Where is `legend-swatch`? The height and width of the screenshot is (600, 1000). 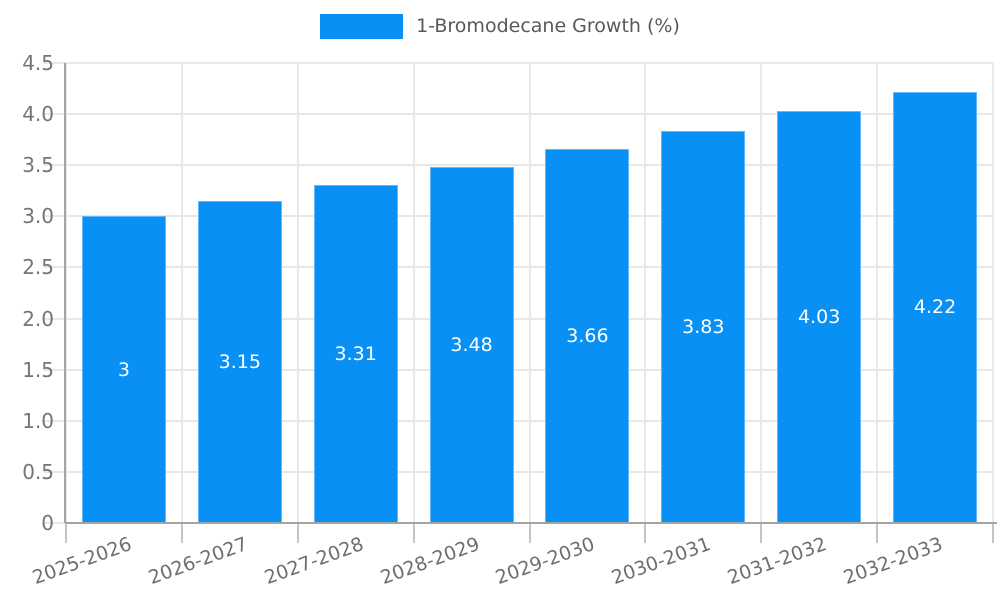 legend-swatch is located at coordinates (362, 26).